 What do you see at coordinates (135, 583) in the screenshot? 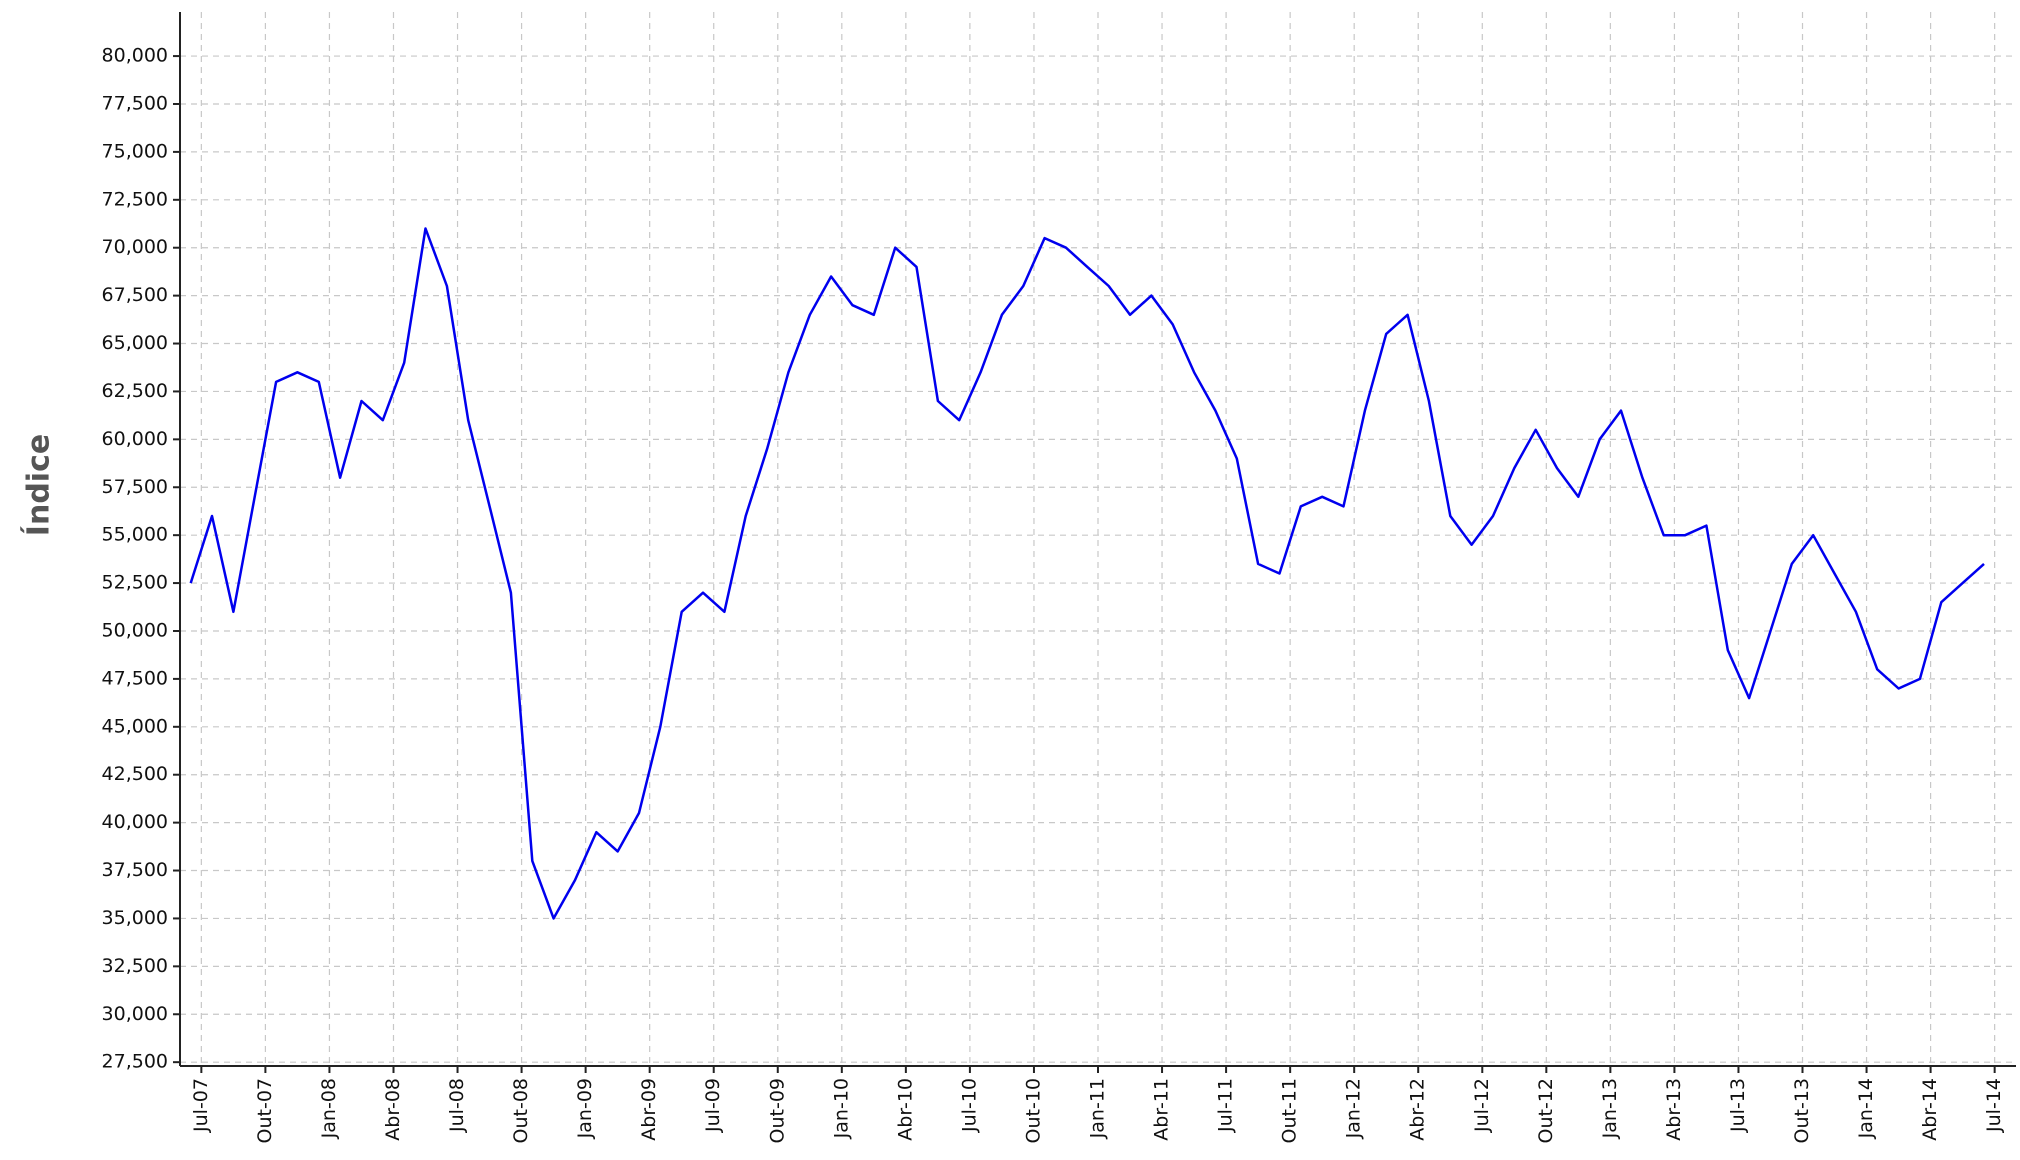
I see `y-tick-label: 52,500` at bounding box center [135, 583].